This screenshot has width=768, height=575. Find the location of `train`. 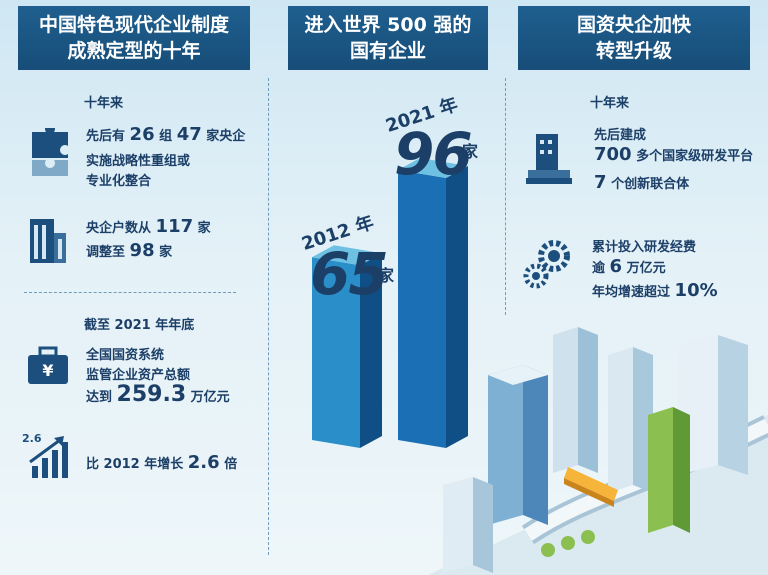

train is located at coordinates (591, 487).